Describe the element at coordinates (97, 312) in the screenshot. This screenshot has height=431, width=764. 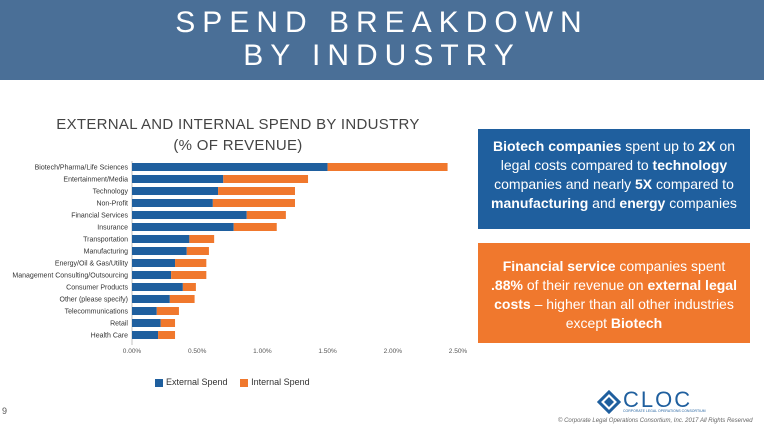
I see `category-label: Telecommunications` at that location.